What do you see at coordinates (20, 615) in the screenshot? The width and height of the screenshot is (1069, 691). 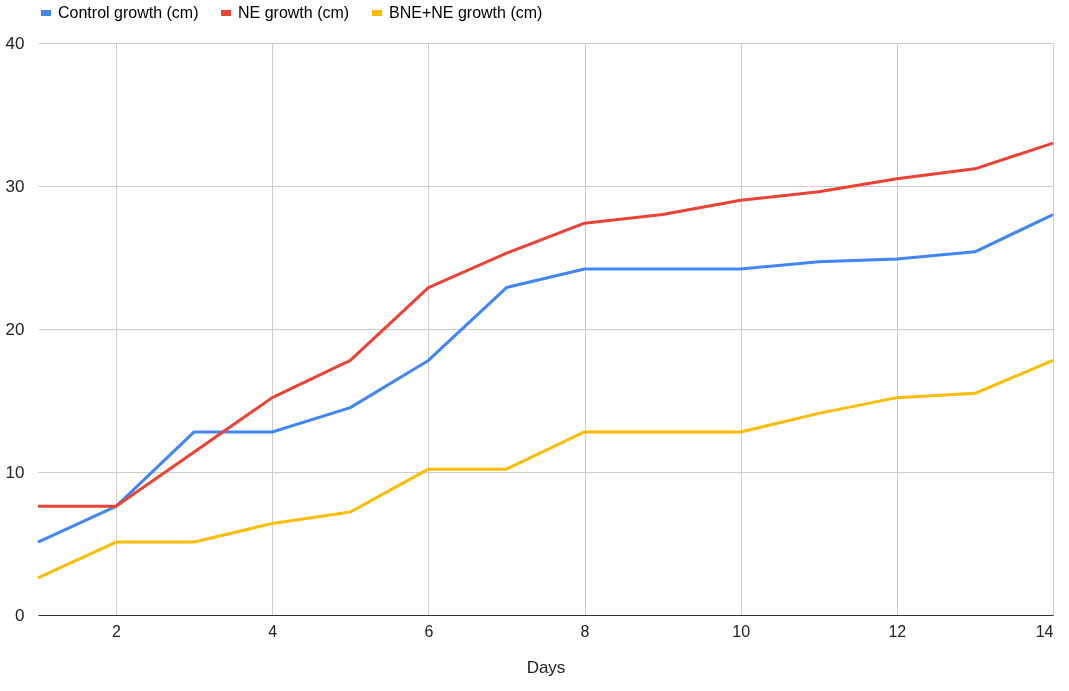 I see `y-tick-label: 0` at bounding box center [20, 615].